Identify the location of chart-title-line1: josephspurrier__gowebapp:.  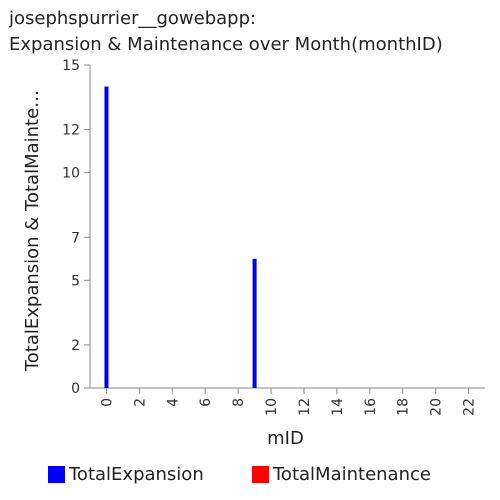
(133, 18).